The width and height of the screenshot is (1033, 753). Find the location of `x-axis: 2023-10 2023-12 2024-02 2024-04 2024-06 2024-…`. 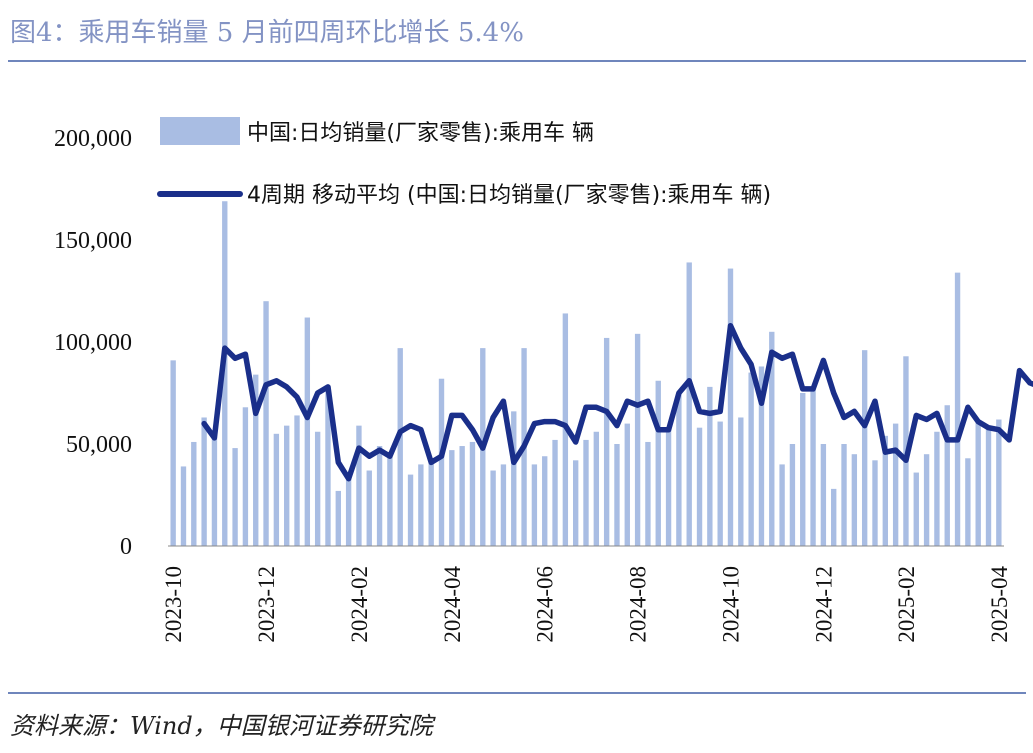

x-axis: 2023-10 2023-12 2024-02 2024-04 2024-06 2024-… is located at coordinates (586, 604).